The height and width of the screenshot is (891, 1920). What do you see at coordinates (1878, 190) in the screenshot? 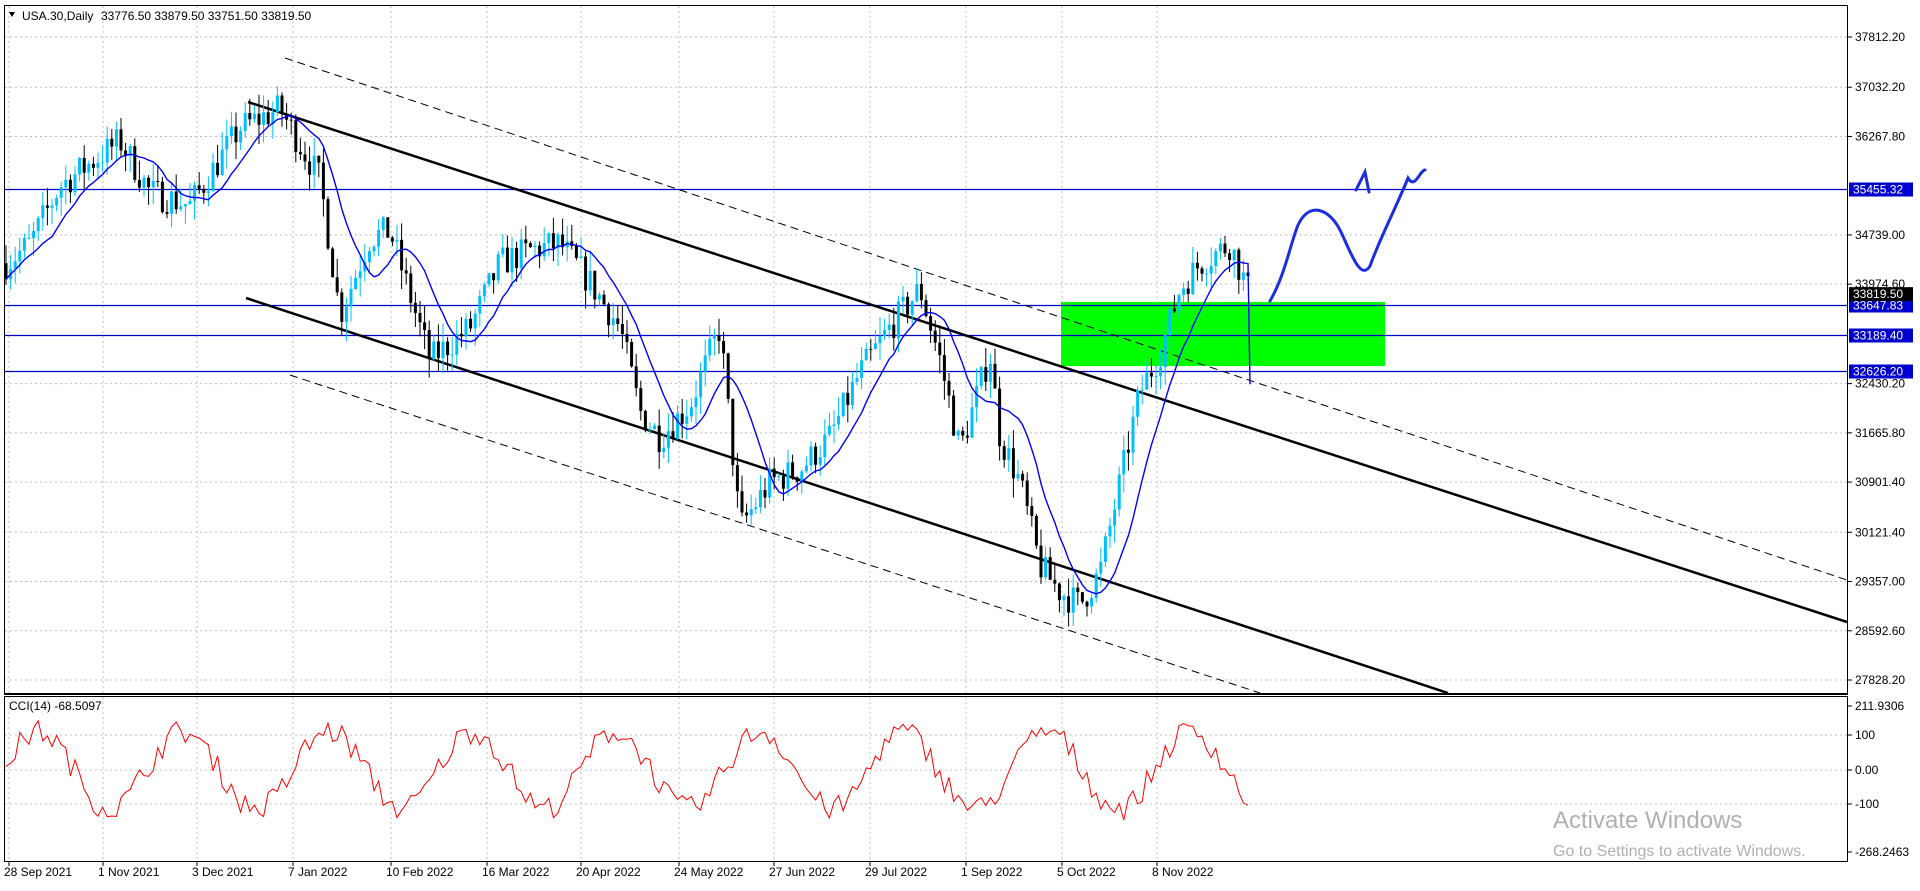
I see `price-level-label: 35455.32` at bounding box center [1878, 190].